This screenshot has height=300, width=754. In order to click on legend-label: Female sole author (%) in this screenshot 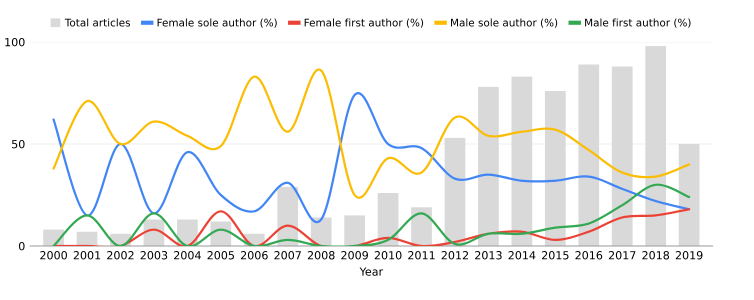, I will do `click(217, 23)`.